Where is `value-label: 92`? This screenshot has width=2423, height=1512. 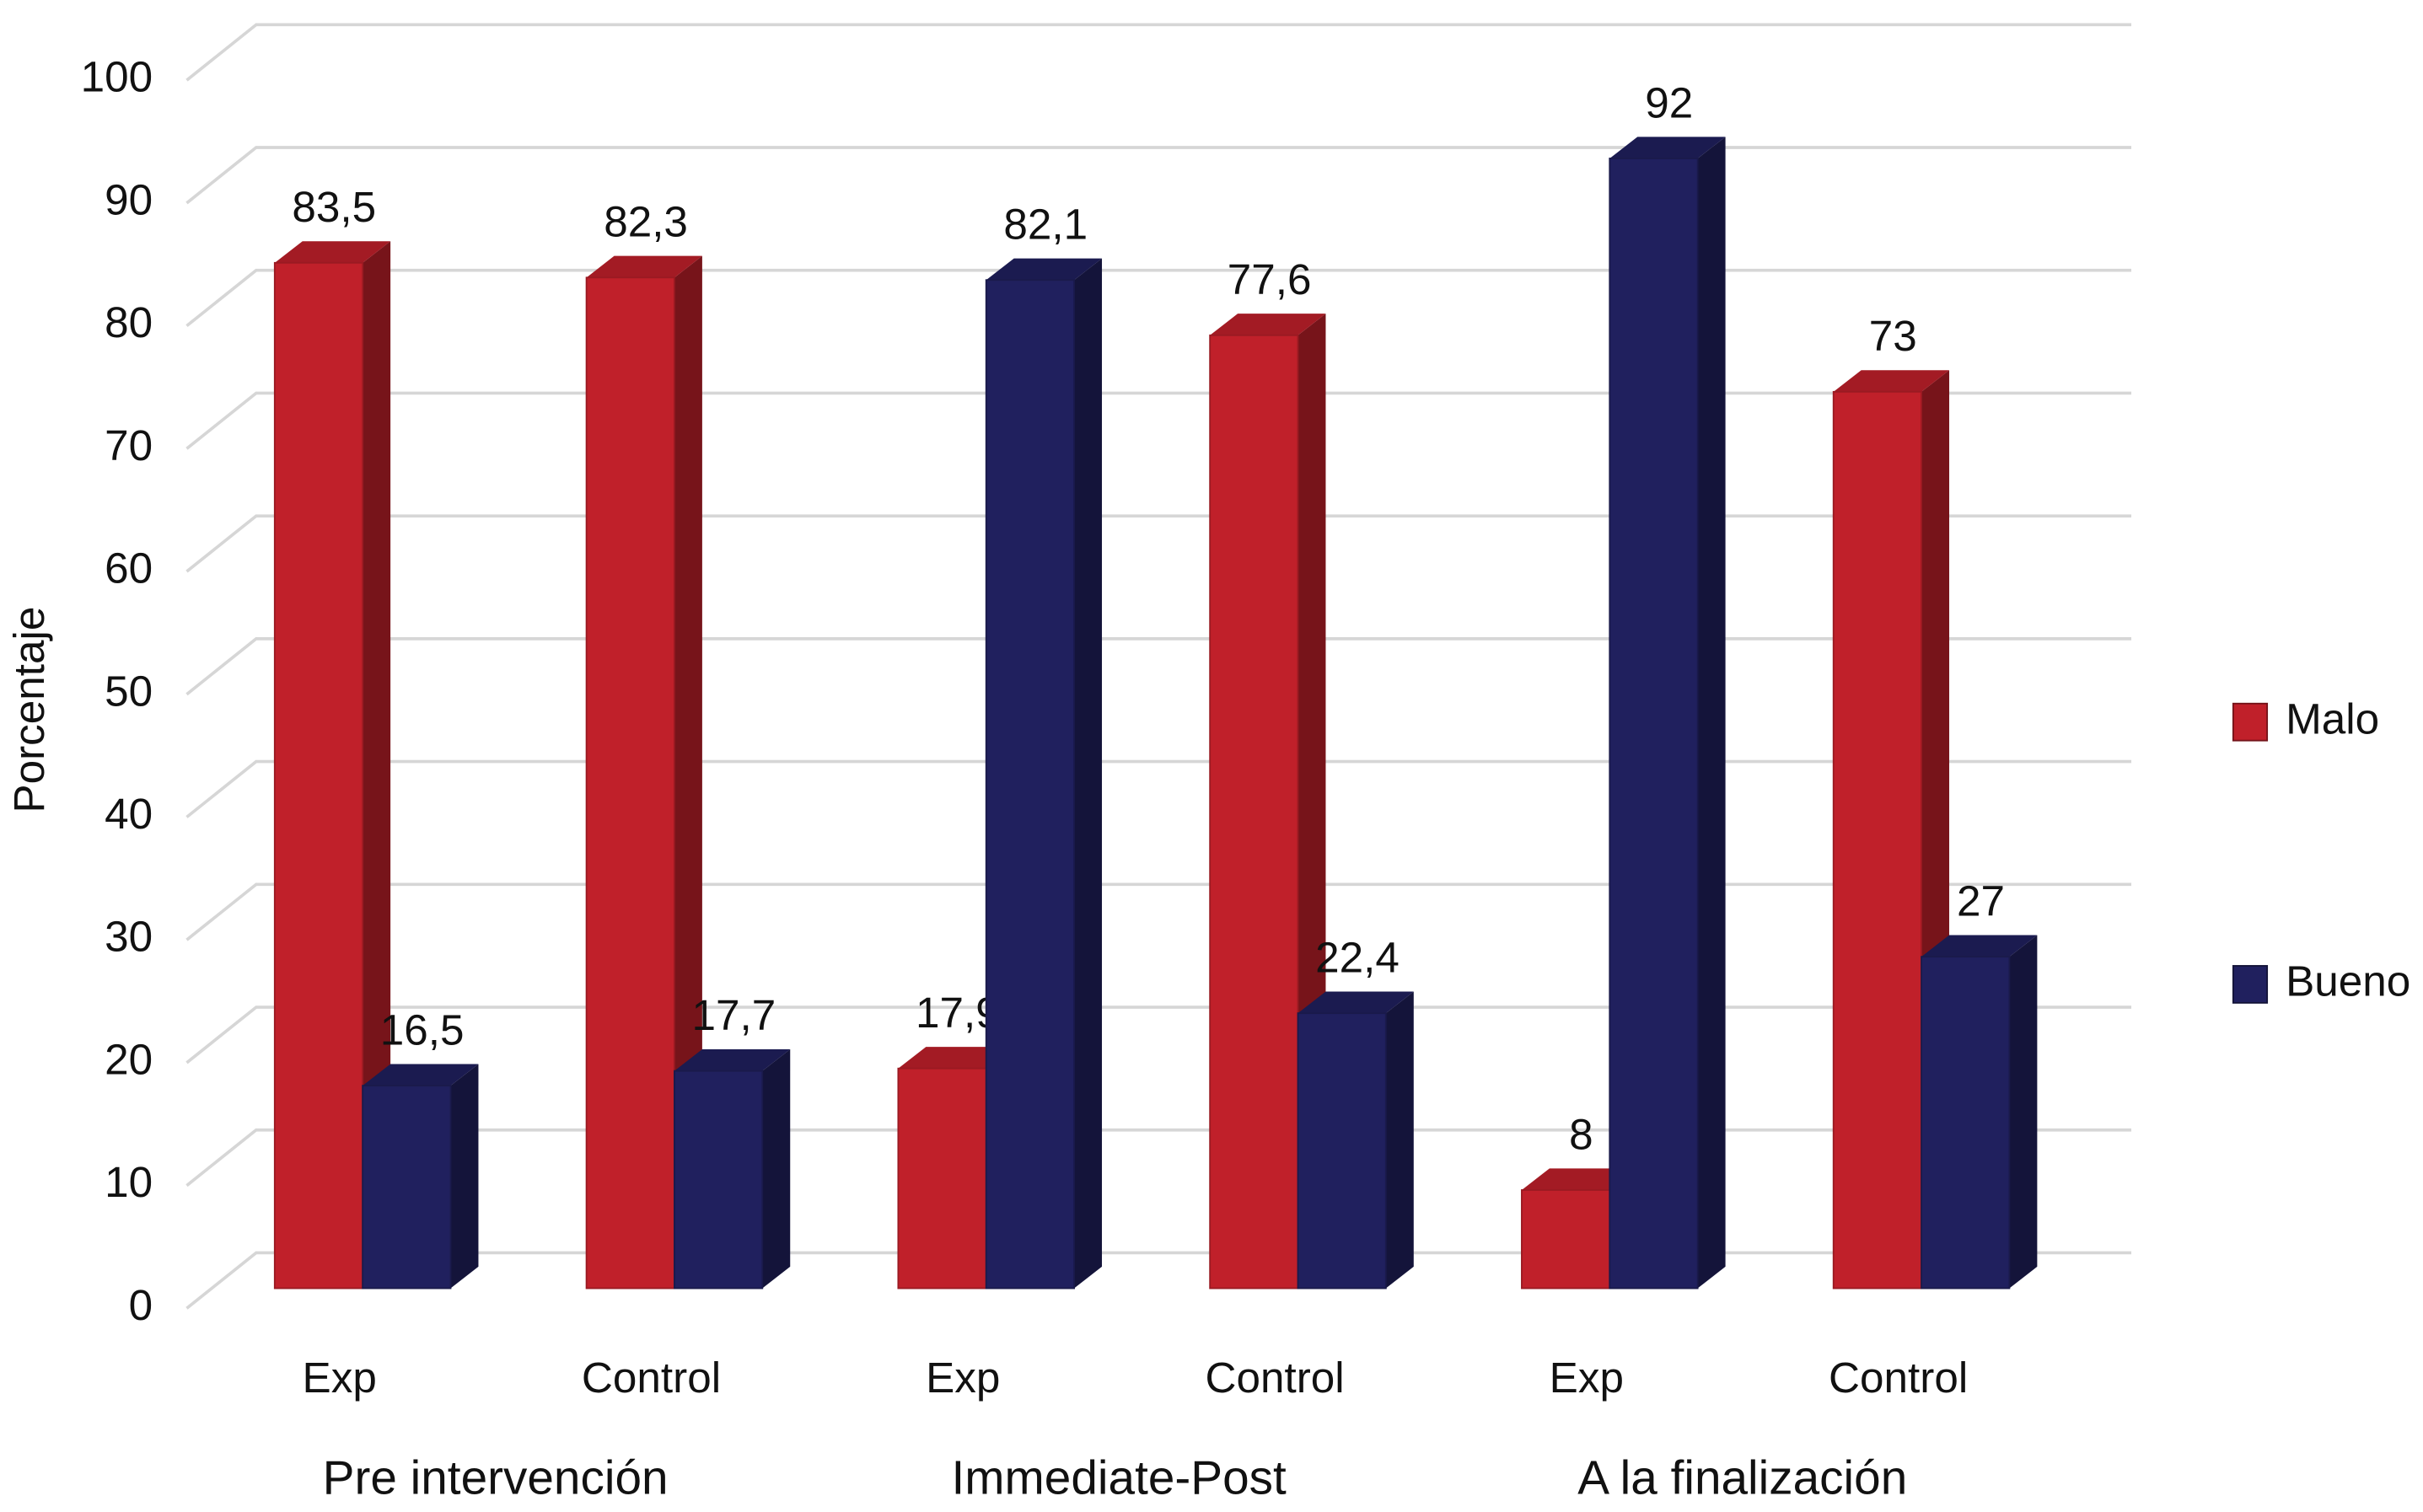 value-label: 92 is located at coordinates (1669, 102).